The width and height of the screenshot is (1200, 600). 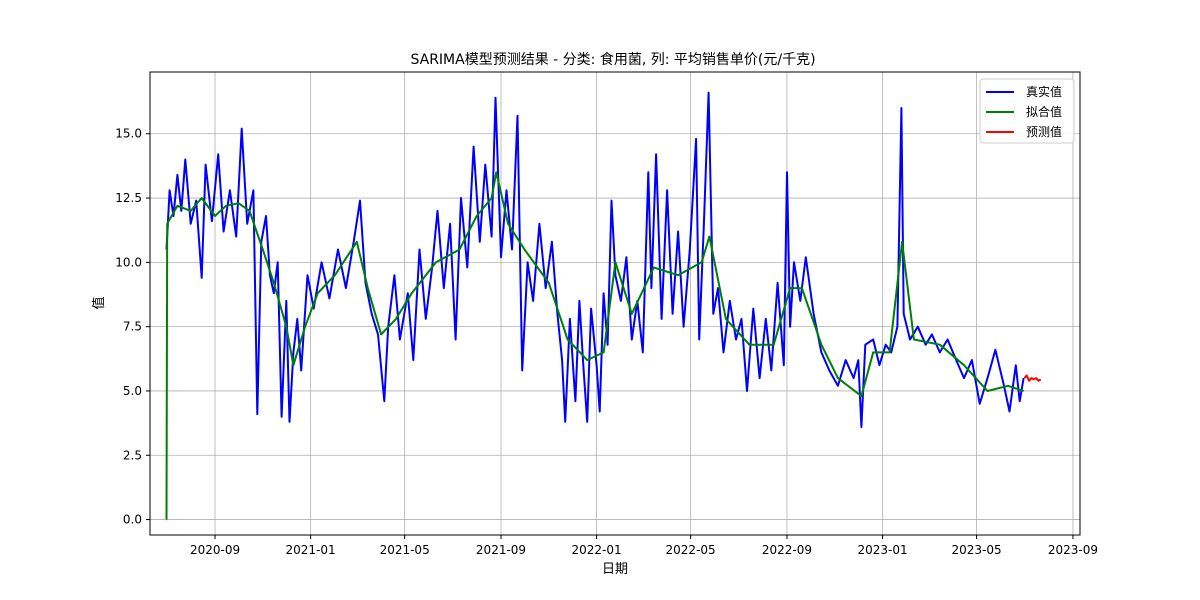 I want to click on y-tick-label: 2.5, so click(x=132, y=455).